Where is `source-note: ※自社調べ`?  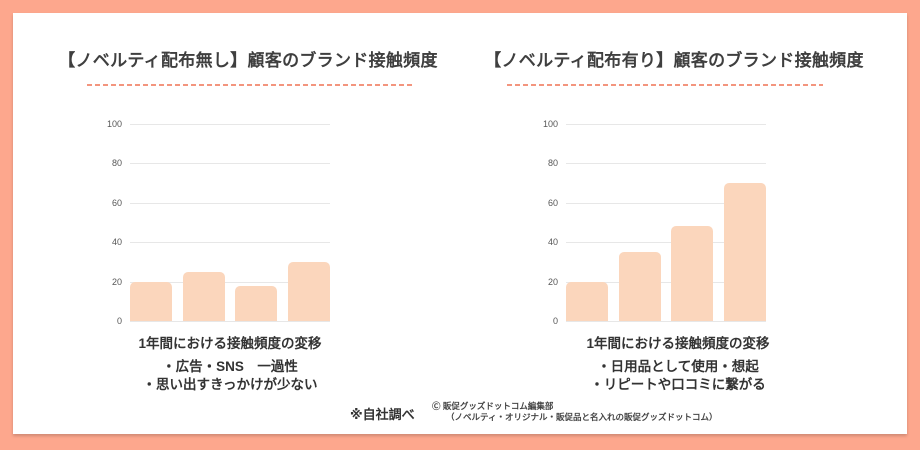
source-note: ※自社調べ is located at coordinates (382, 414).